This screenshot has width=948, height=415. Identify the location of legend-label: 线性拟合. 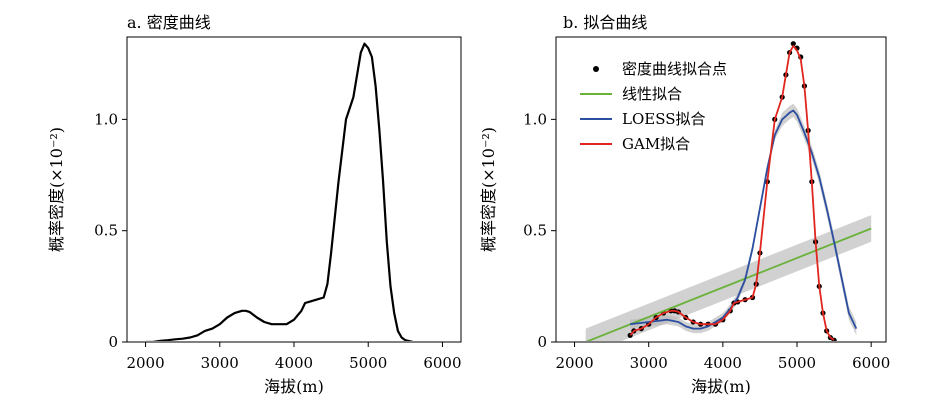
(652, 94).